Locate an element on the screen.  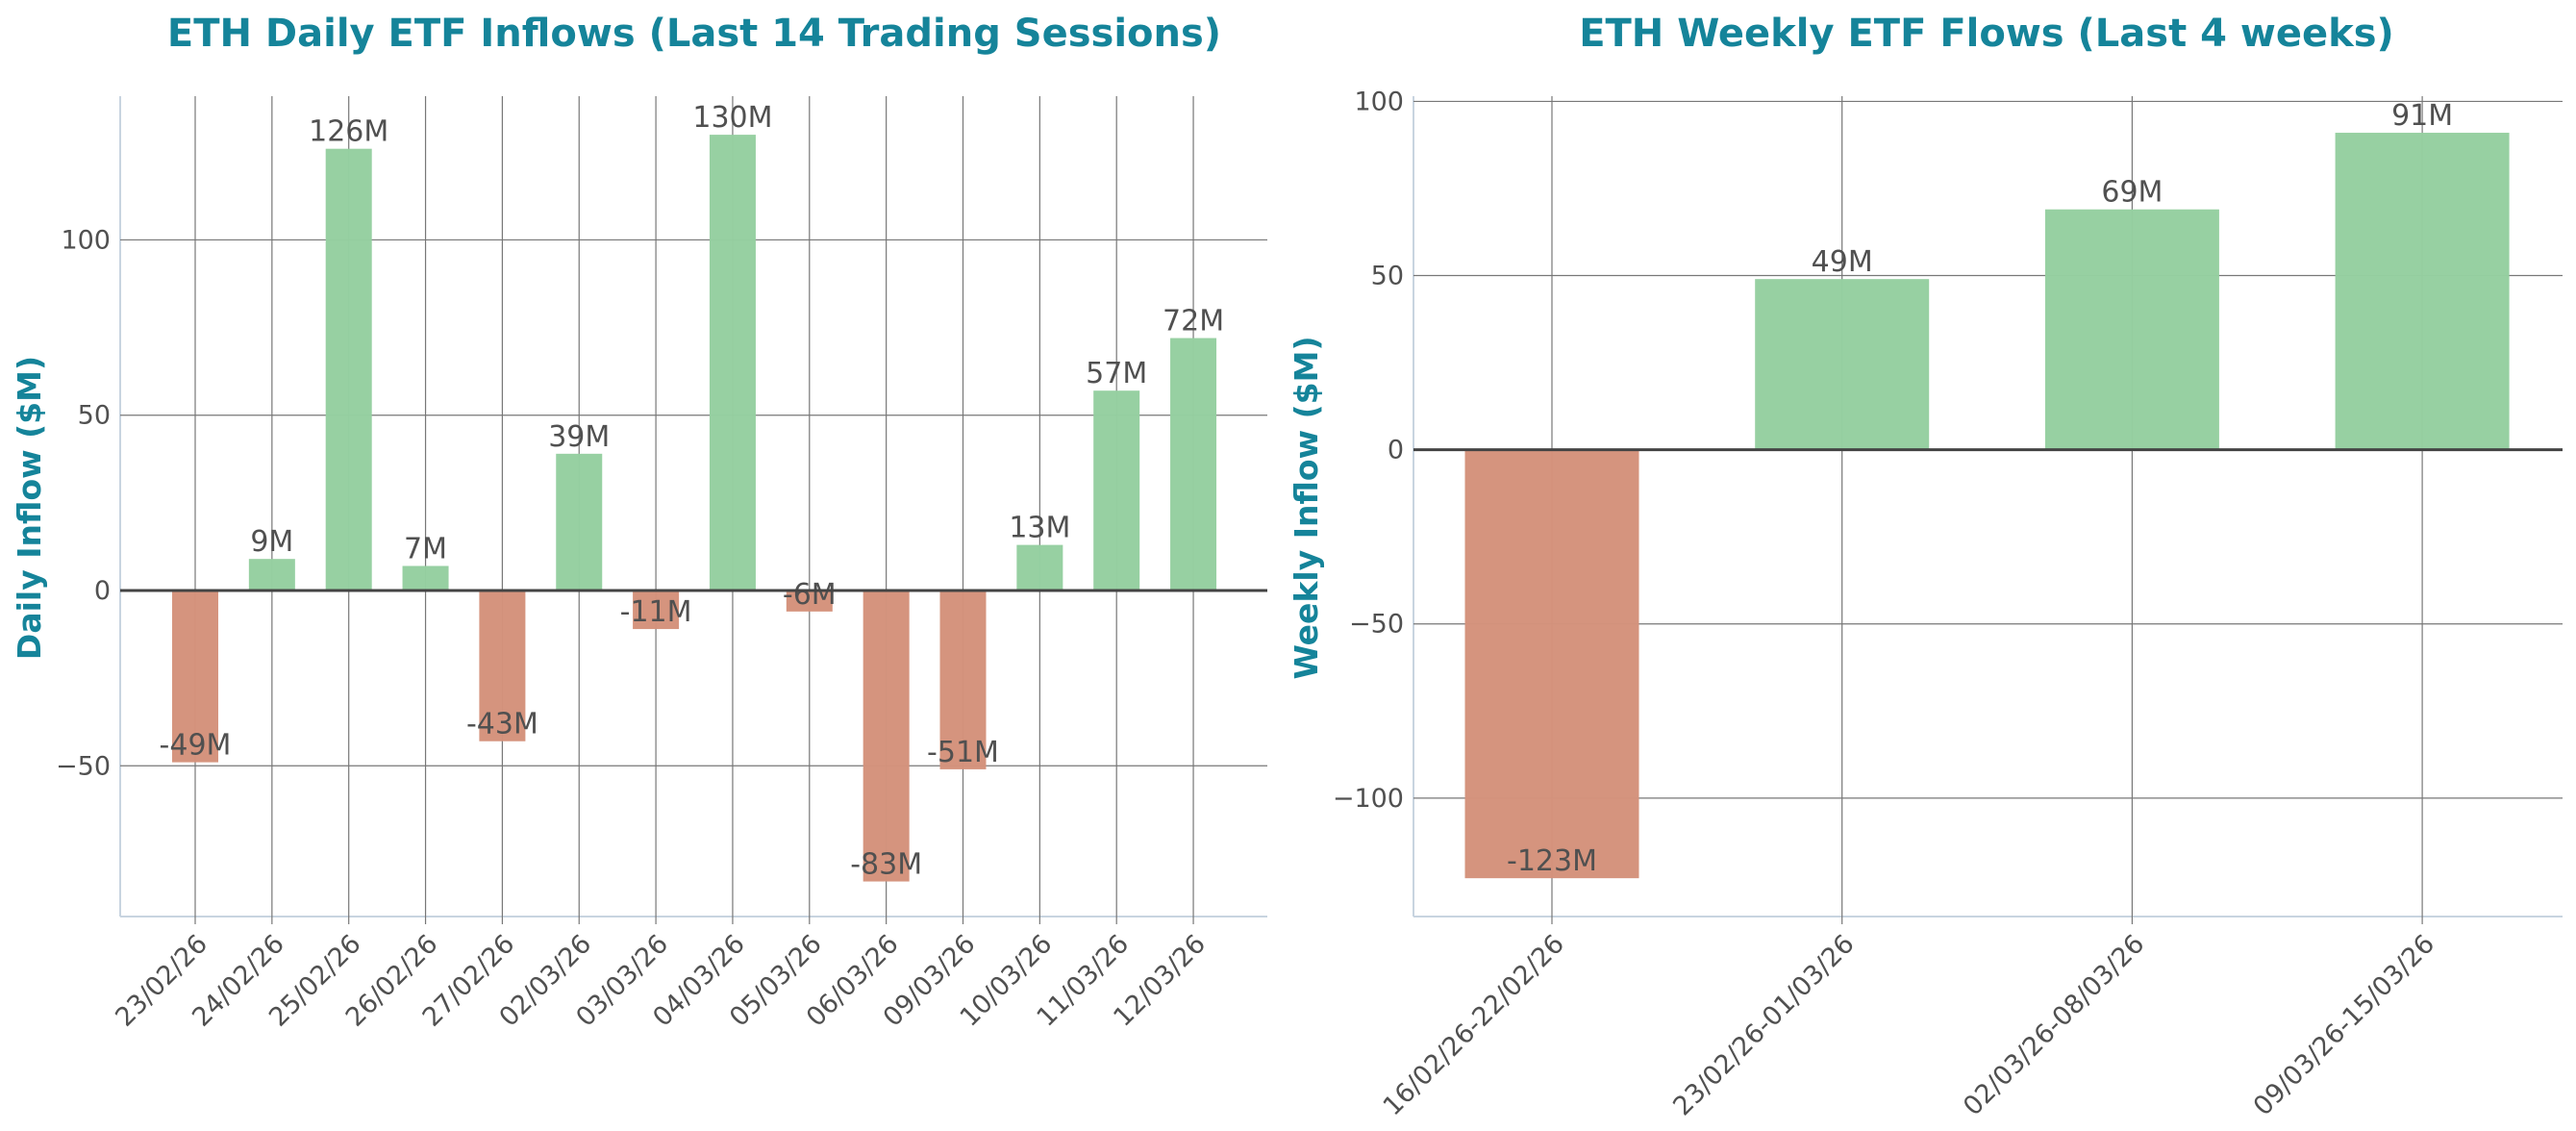
data-label: 72M is located at coordinates (1193, 322).